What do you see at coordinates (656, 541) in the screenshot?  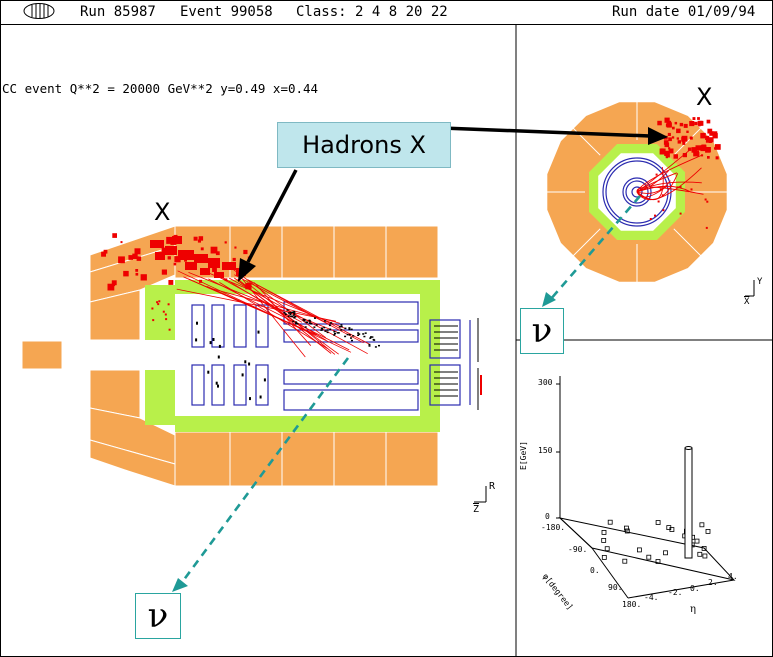 I see `lego-small-towers` at bounding box center [656, 541].